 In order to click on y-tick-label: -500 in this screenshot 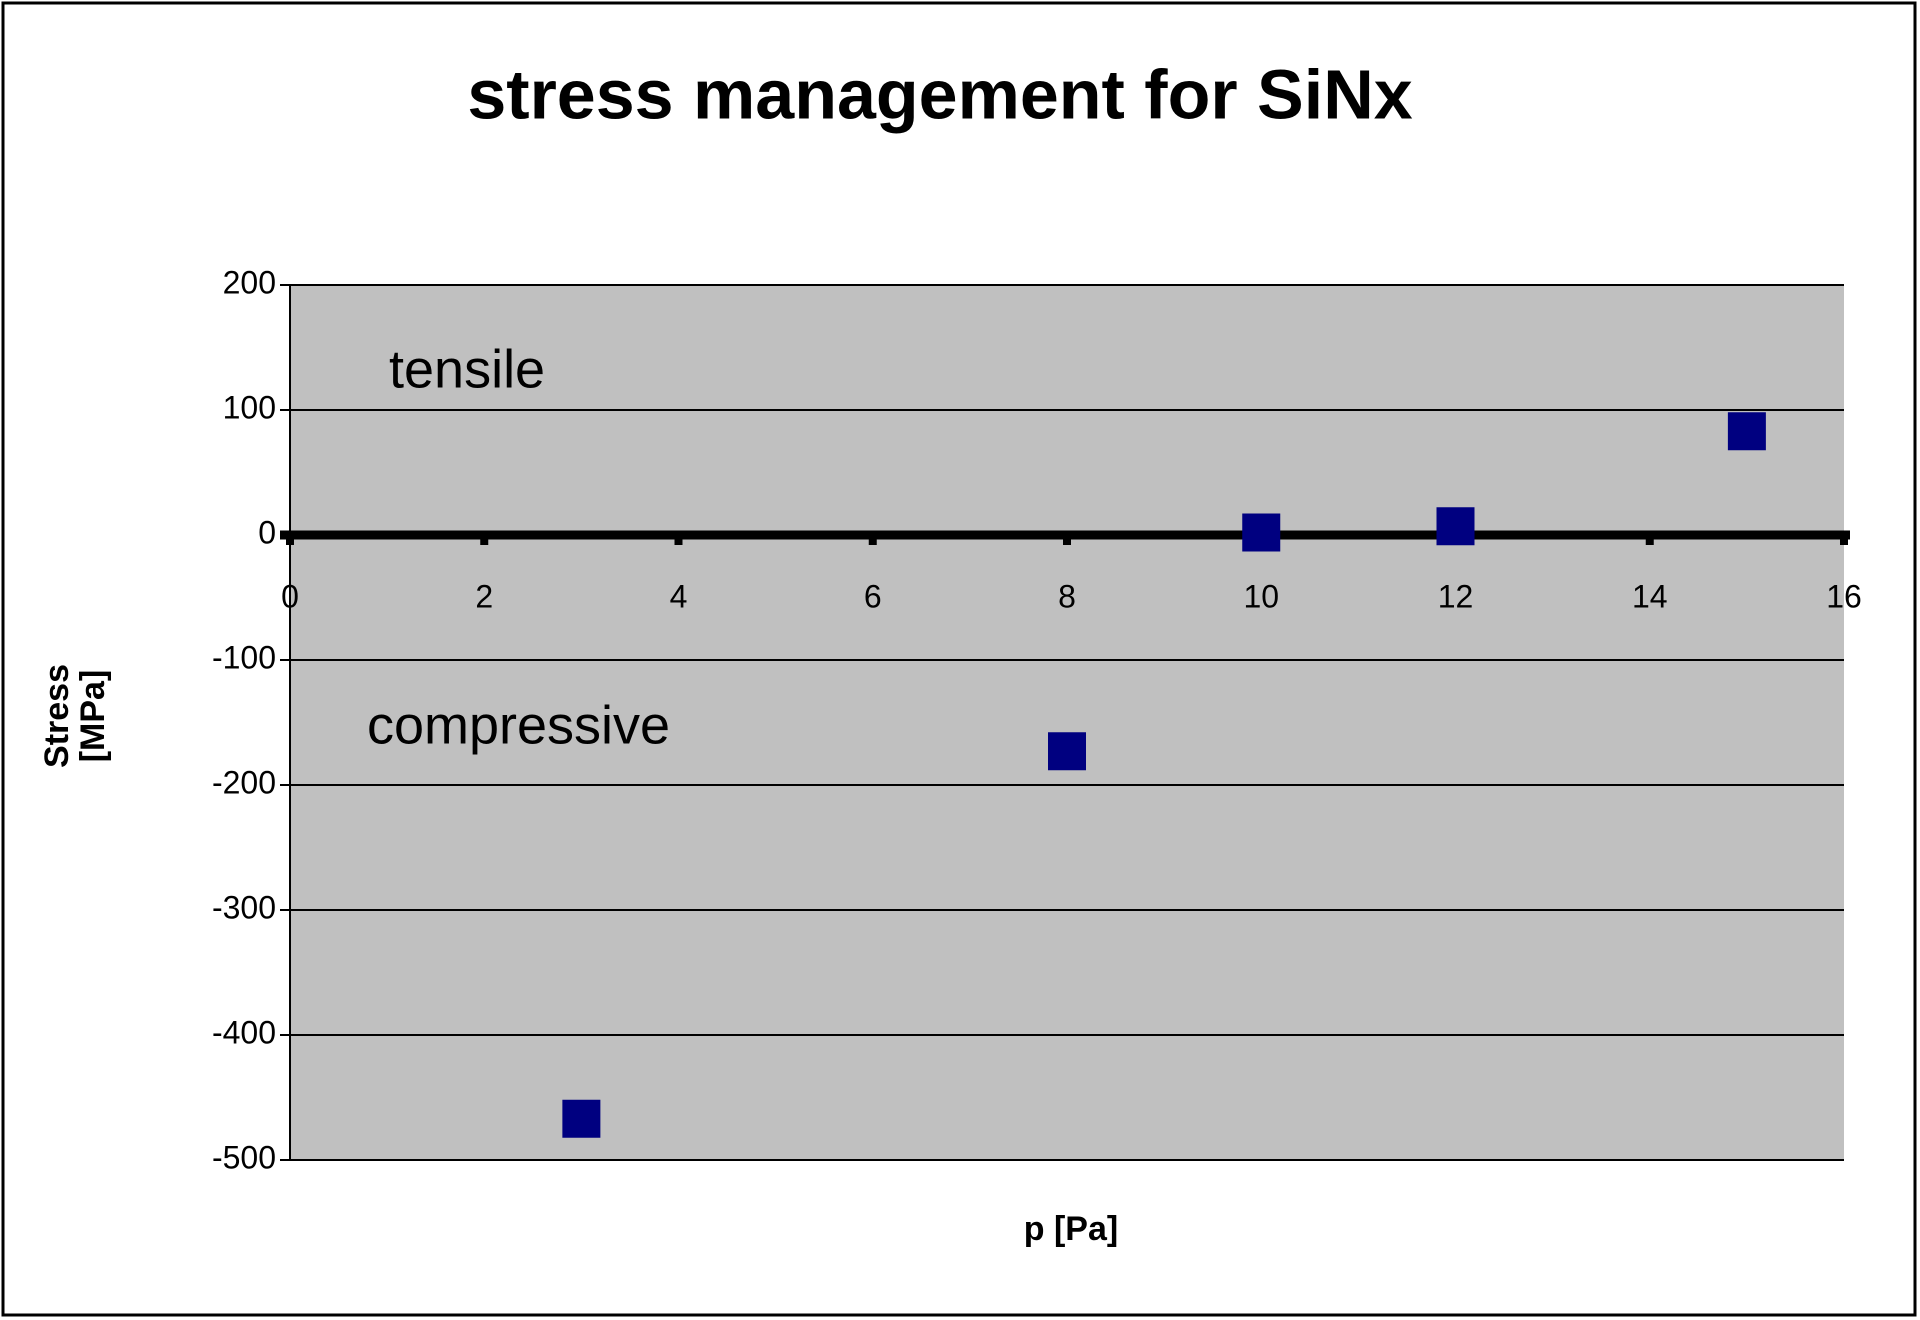, I will do `click(244, 1157)`.